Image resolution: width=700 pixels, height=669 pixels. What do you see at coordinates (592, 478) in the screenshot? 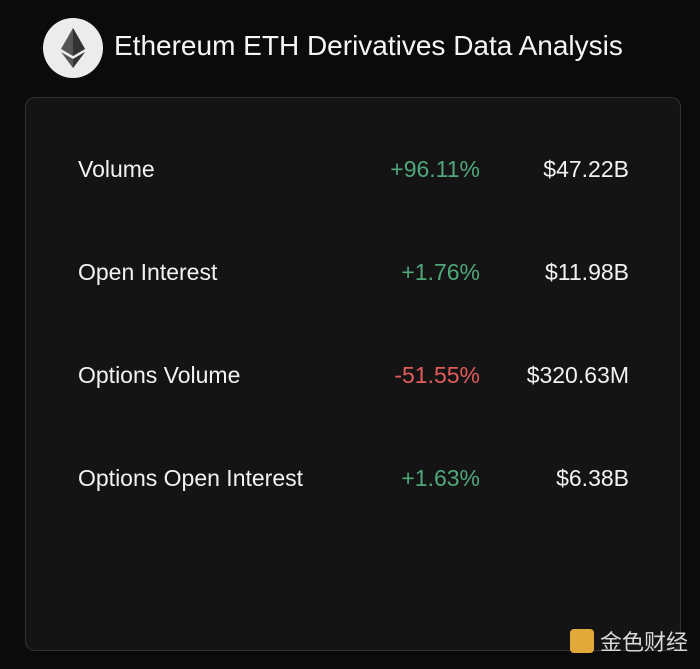
I see `metric-value: $6.38B` at bounding box center [592, 478].